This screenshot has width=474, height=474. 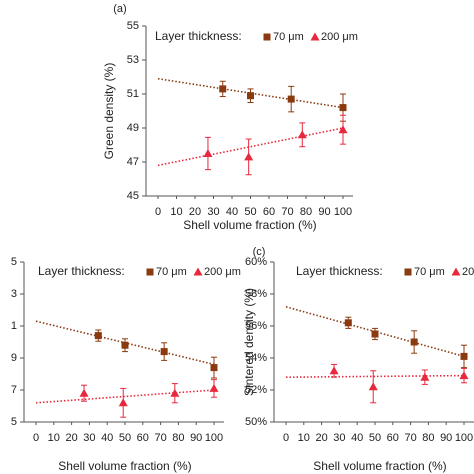 I want to click on panel-label: (a), so click(x=119, y=9).